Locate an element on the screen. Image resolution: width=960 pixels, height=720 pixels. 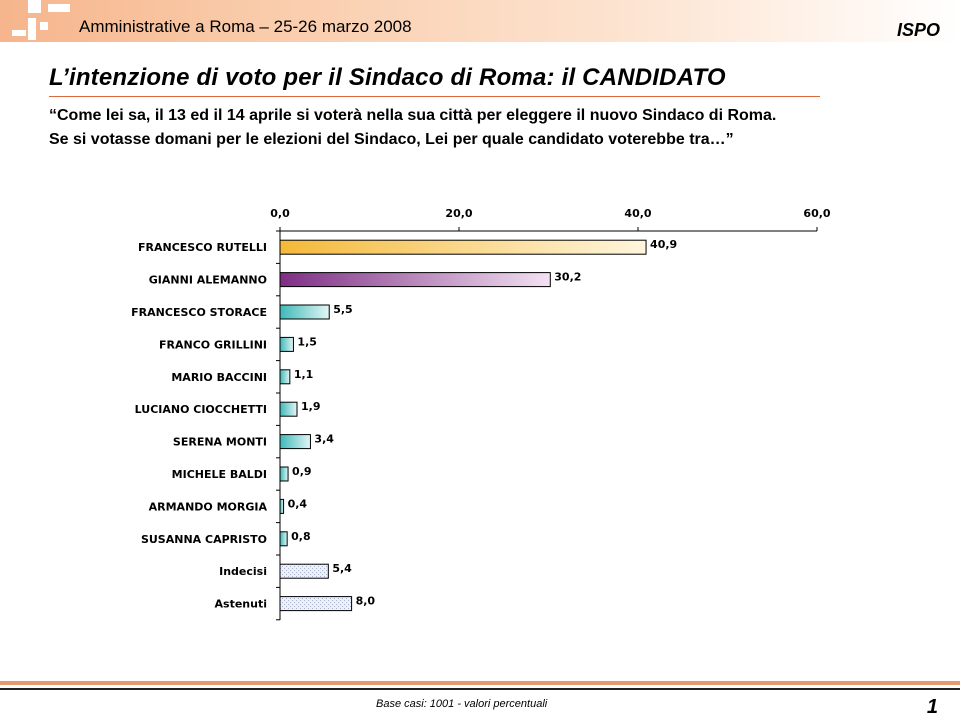
header-band is located at coordinates (480, 21).